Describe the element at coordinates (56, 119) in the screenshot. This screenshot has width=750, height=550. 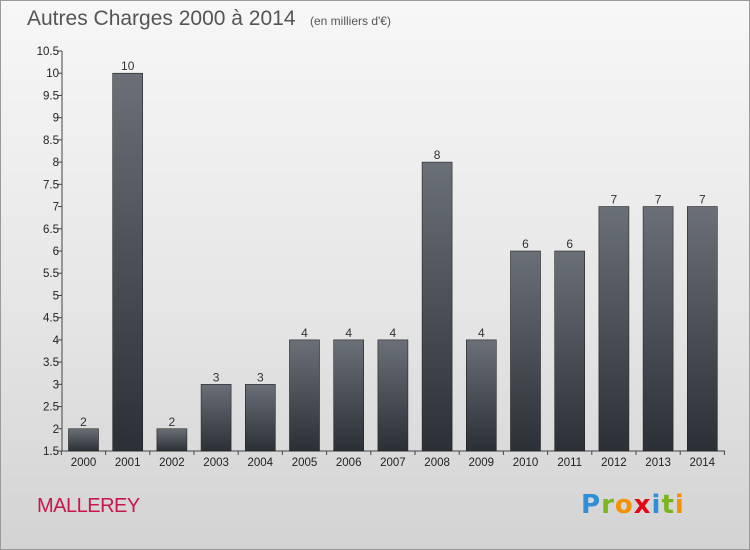
I see `y-tick-label: 9` at that location.